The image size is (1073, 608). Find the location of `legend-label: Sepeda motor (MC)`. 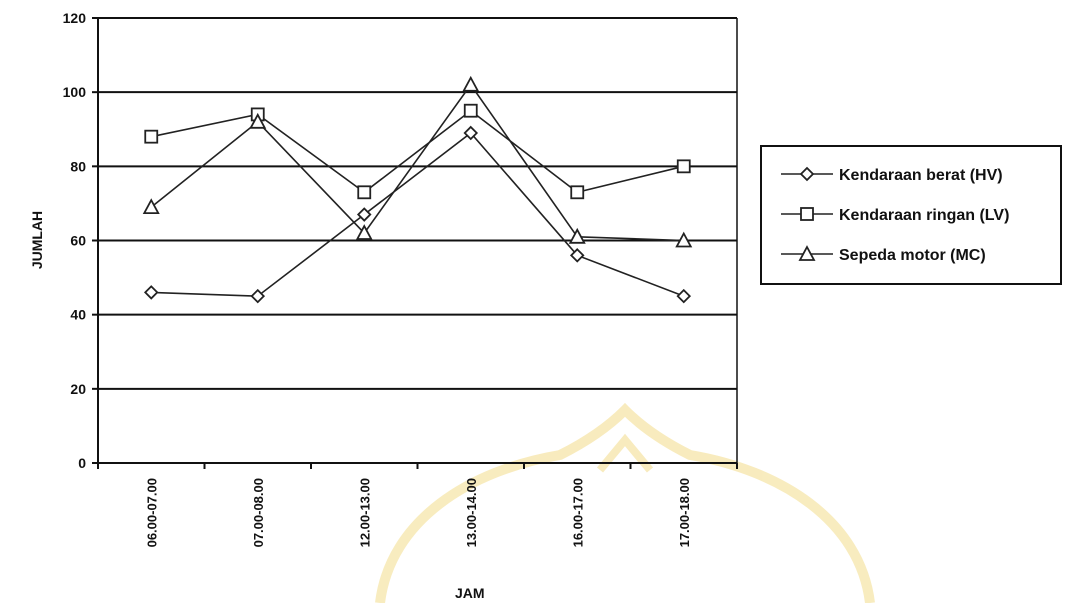

legend-label: Sepeda motor (MC) is located at coordinates (912, 255).